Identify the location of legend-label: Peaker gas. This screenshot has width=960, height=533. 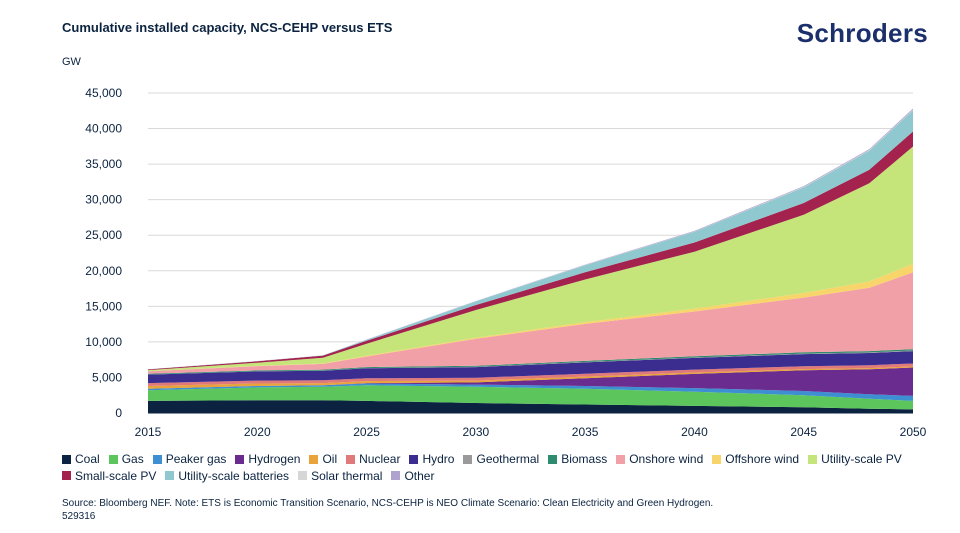
(196, 459).